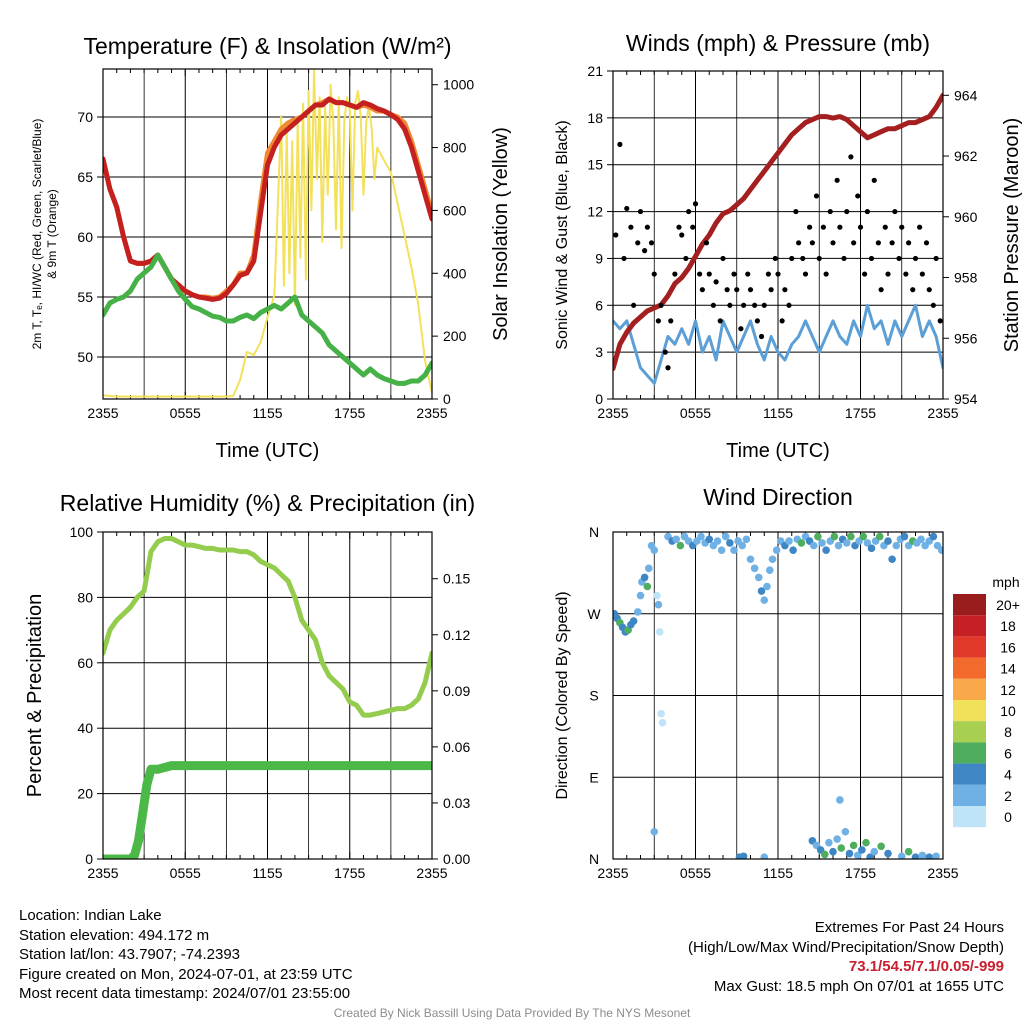 This screenshot has height=1024, width=1024. I want to click on rh-x-tick-label: 1755, so click(349, 873).